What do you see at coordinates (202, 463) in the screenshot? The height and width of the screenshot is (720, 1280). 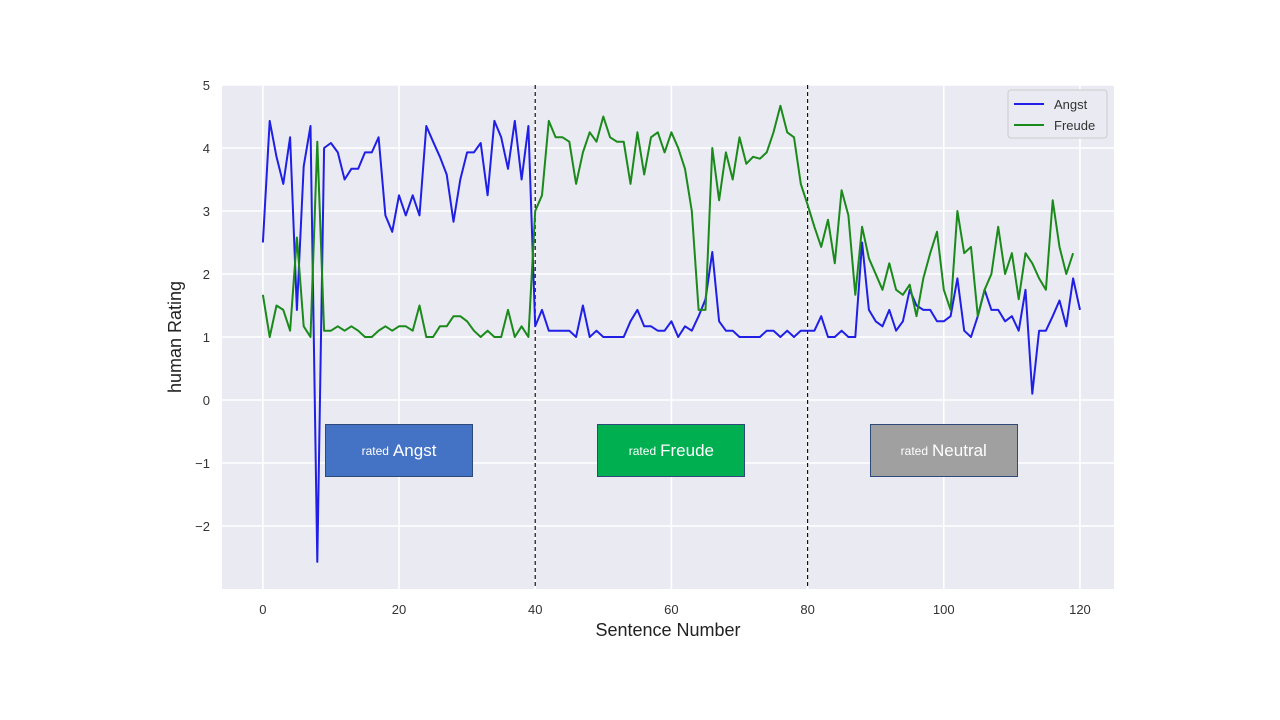 I see `y-tick-label: −1` at bounding box center [202, 463].